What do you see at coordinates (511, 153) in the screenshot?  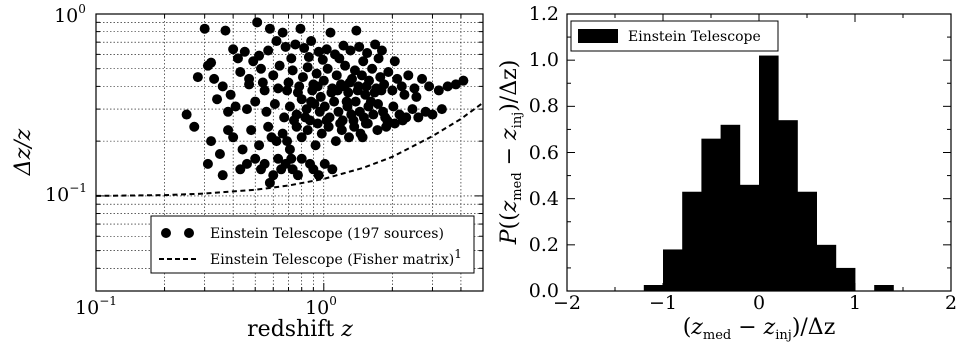 I see `right-y-axis-label: P((zmed − zinj)/Δz)` at bounding box center [511, 153].